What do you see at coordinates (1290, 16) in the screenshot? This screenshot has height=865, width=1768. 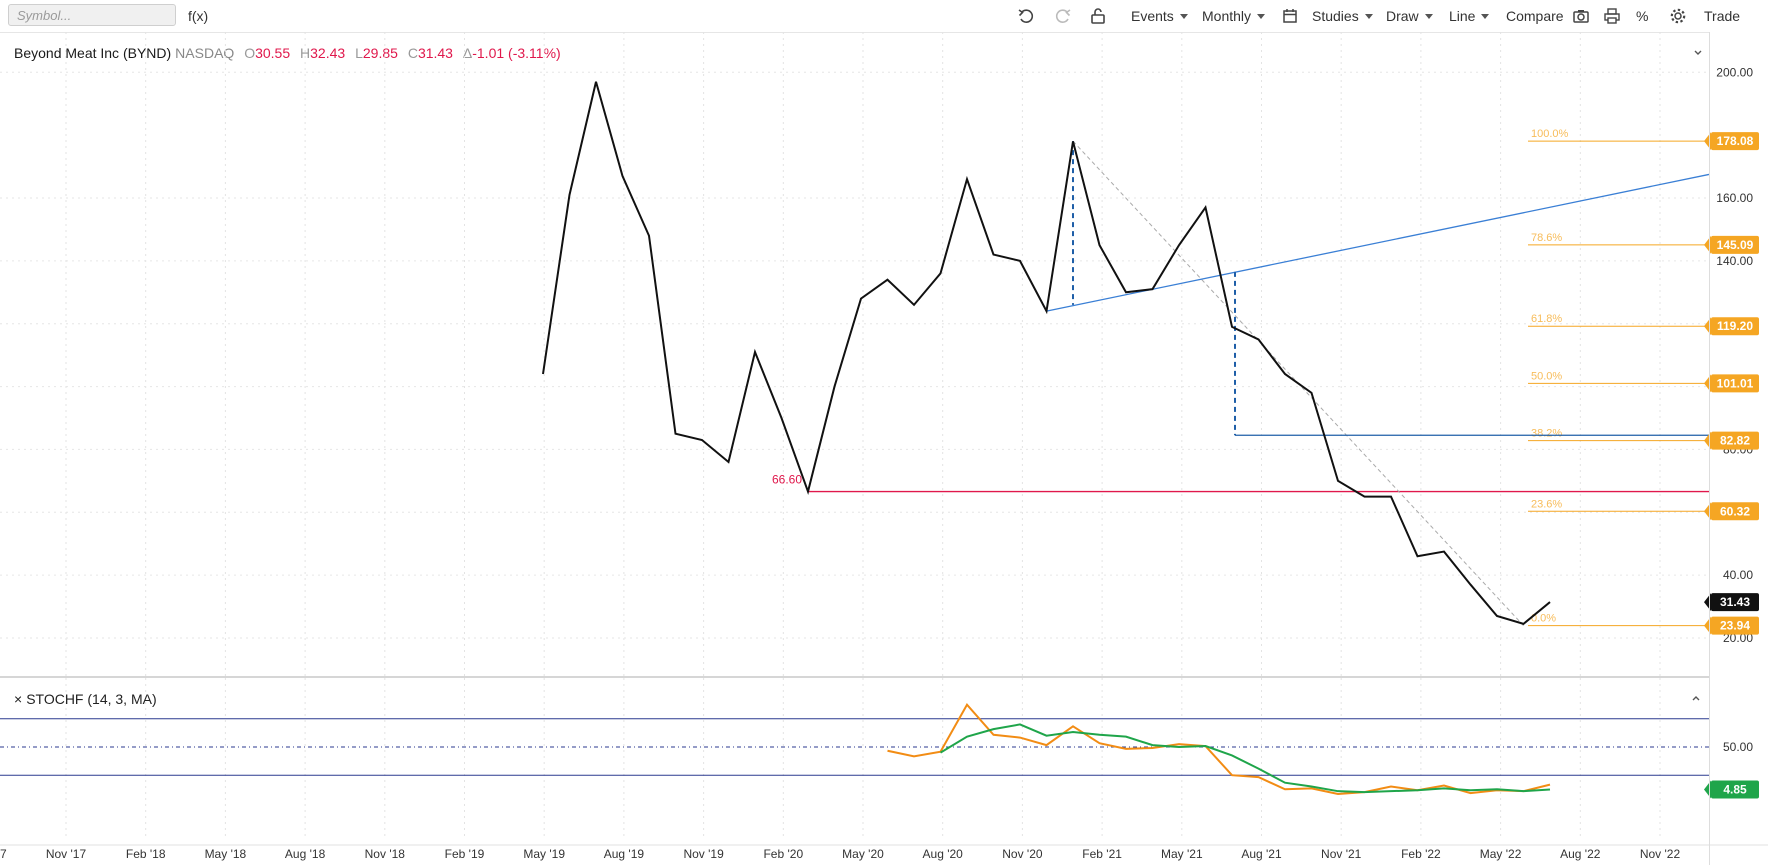 I see `calendar-icon` at bounding box center [1290, 16].